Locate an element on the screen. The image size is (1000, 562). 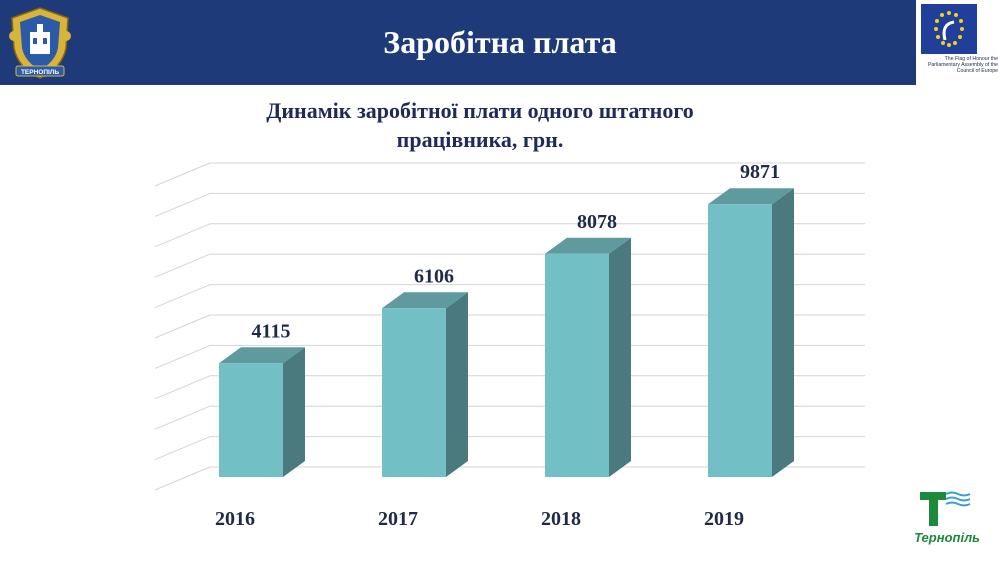
data-label: 8078 is located at coordinates (597, 222).